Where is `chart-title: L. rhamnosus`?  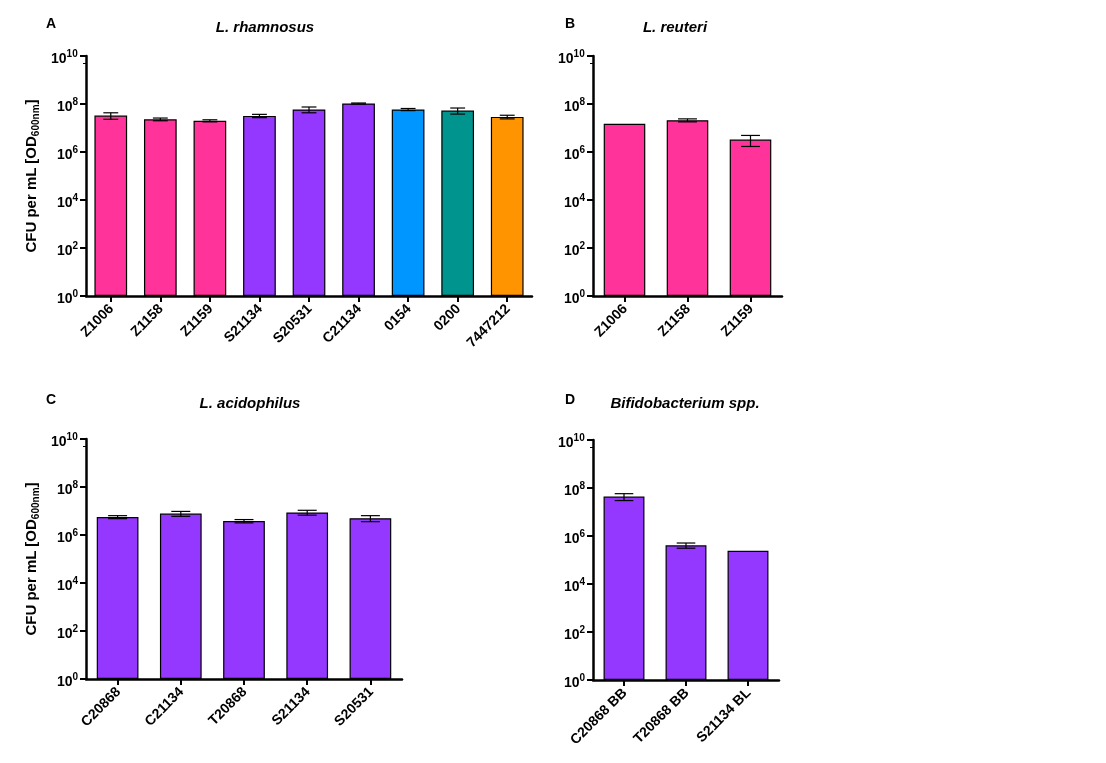 chart-title: L. rhamnosus is located at coordinates (265, 26).